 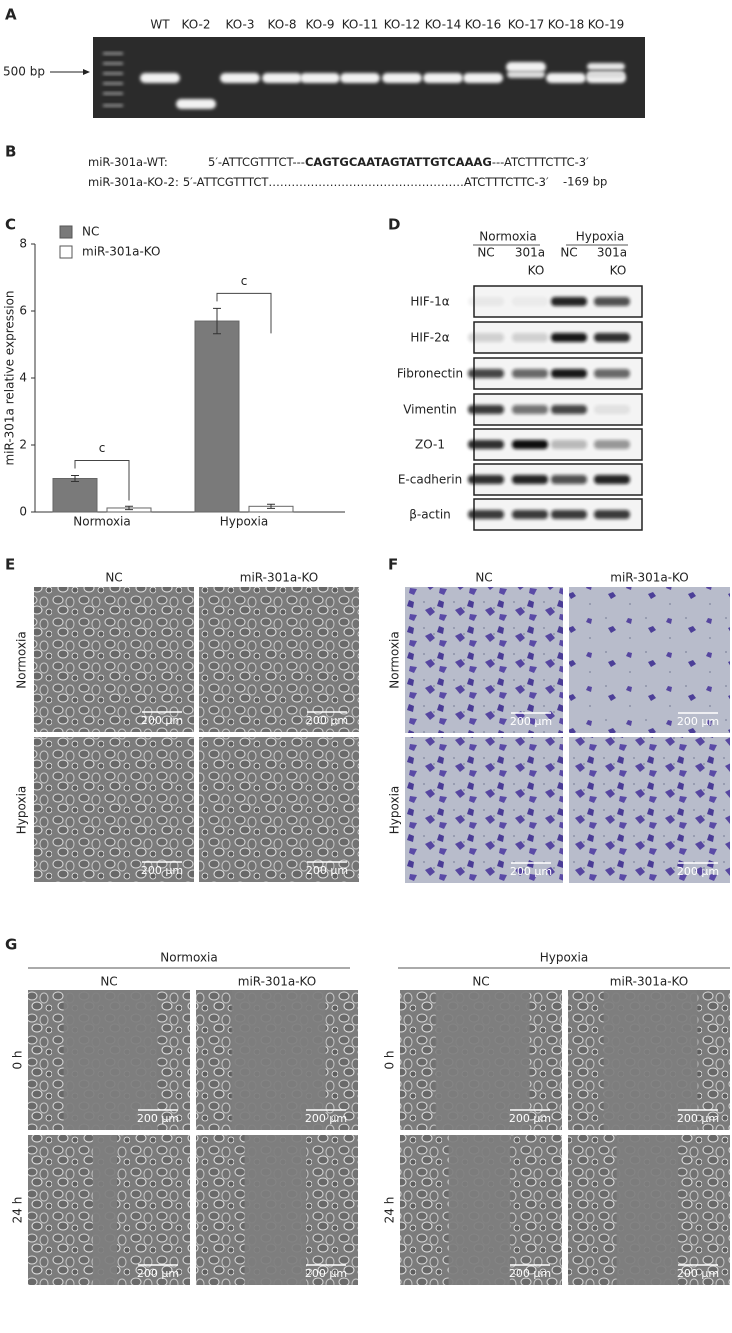 What do you see at coordinates (430, 410) in the screenshot?
I see `protein-label: Vimentin` at bounding box center [430, 410].